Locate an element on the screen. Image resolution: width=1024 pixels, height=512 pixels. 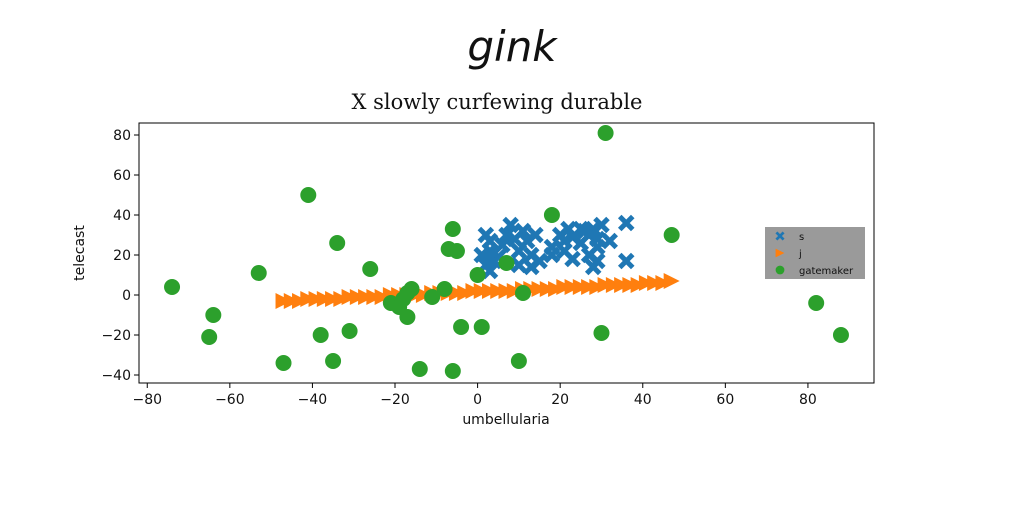
y-tick-label: 60 is located at coordinates (122, 176).